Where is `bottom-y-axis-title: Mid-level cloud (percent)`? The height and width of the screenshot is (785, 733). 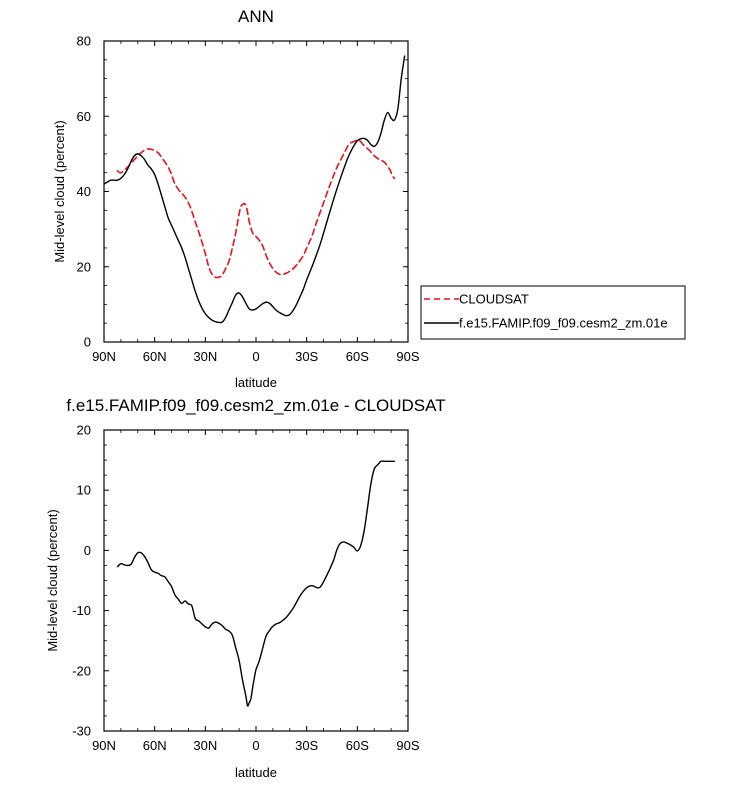
bottom-y-axis-title: Mid-level cloud (percent) is located at coordinates (52, 580).